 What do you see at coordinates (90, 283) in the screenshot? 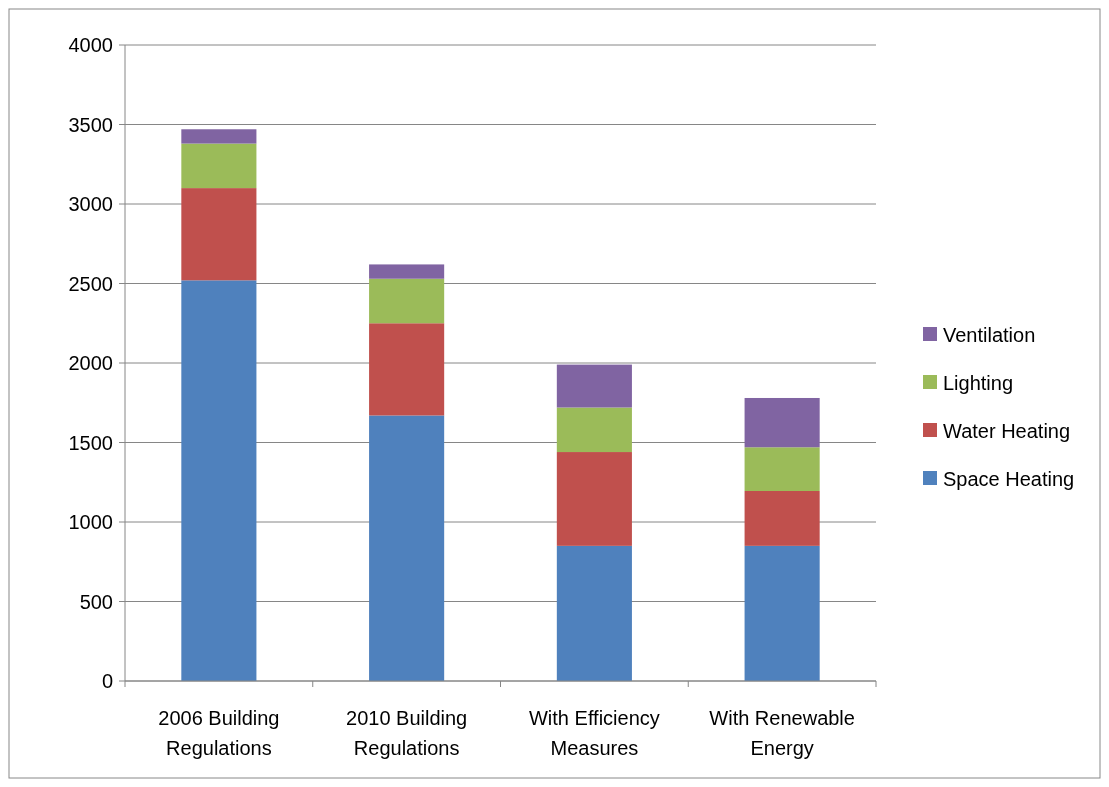
I see `y-tick-label: 2500` at bounding box center [90, 283].